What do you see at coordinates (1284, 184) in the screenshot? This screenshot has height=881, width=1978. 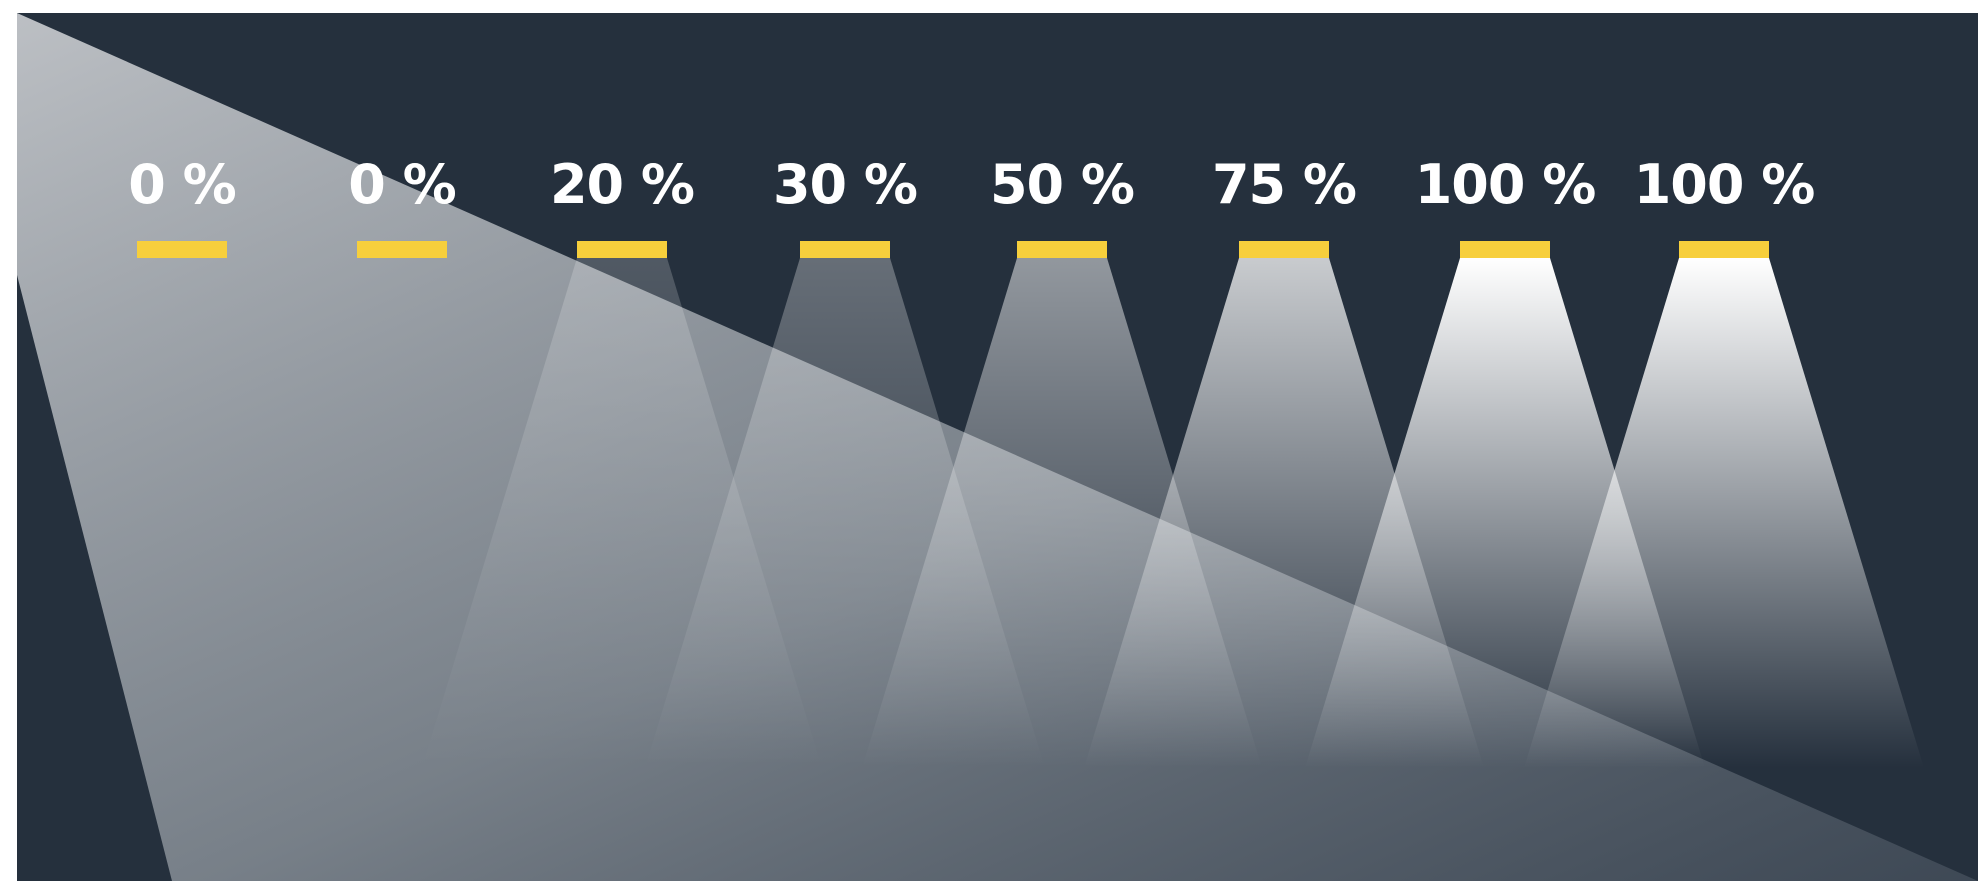 I see `level-label-6: 75 %` at bounding box center [1284, 184].